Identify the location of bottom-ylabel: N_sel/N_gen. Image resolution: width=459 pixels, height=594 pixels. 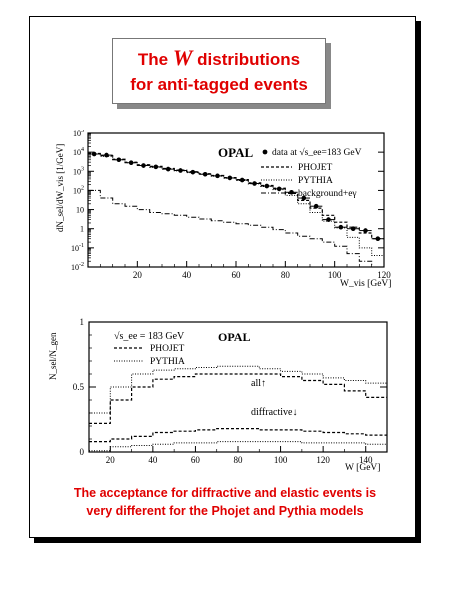
(53, 356).